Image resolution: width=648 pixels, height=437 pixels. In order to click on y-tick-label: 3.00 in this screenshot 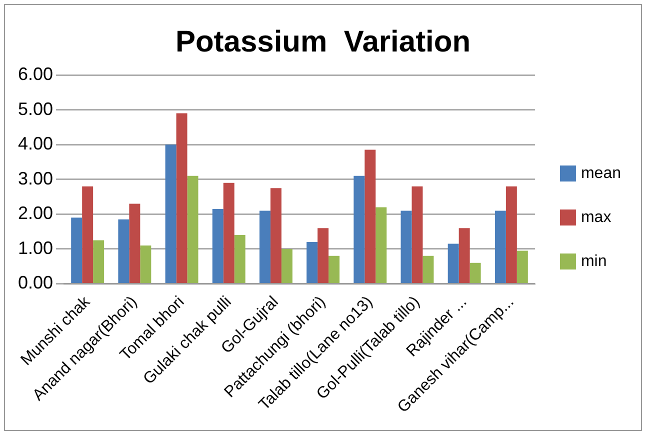, I will do `click(36, 178)`.